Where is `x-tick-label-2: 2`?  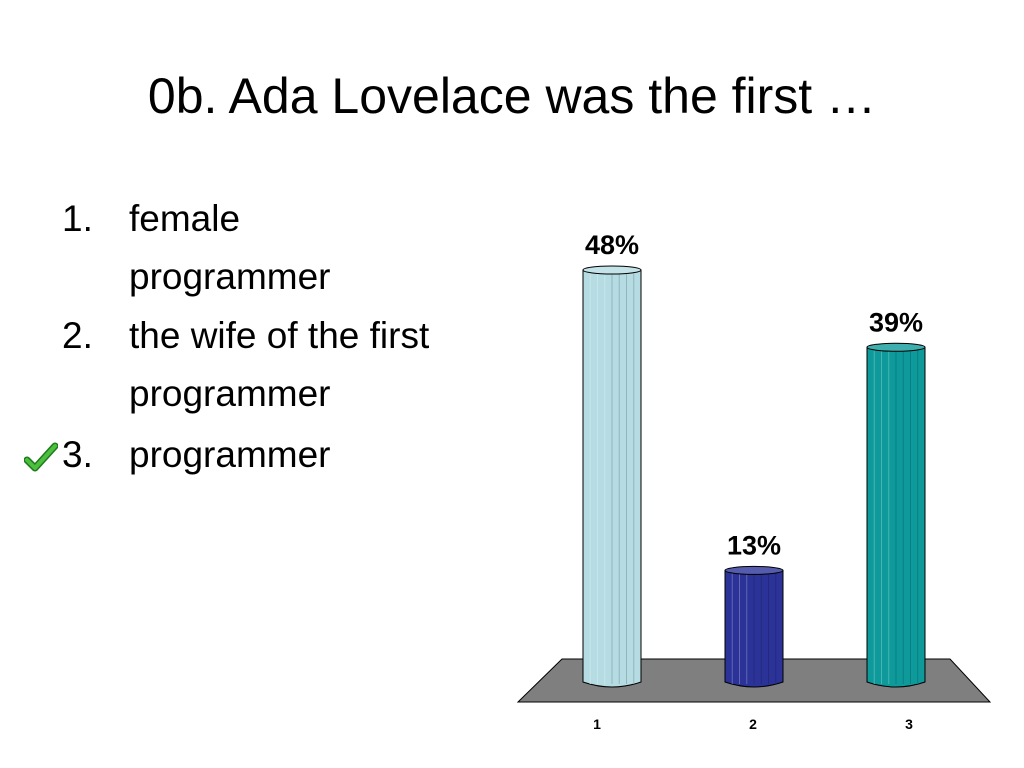 x-tick-label-2: 2 is located at coordinates (753, 724).